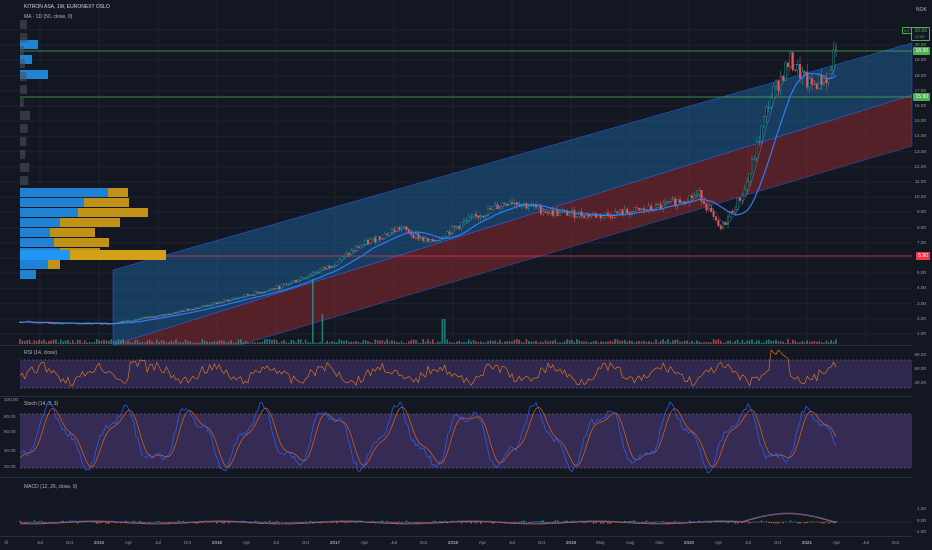  I want to click on price-tick: 12.00, so click(920, 166).